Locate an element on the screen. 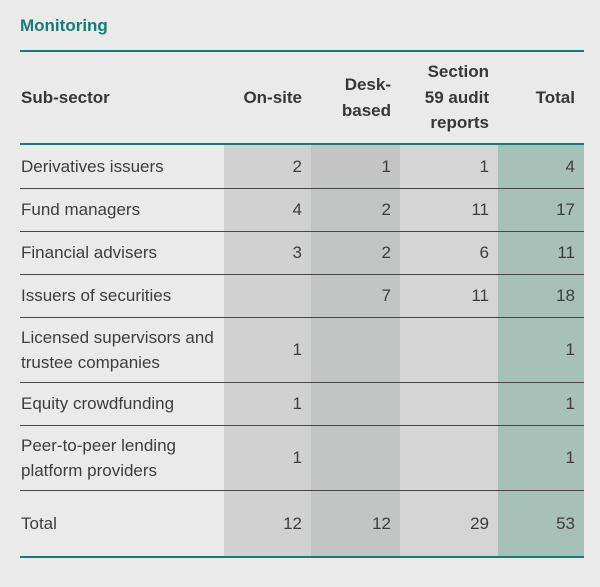 Image resolution: width=600 pixels, height=587 pixels. row-label: Derivatives issuers is located at coordinates (92, 166).